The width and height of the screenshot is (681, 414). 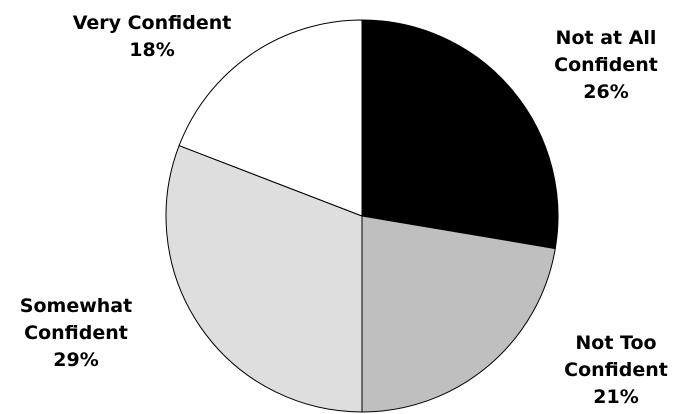 I want to click on slice-label: Somewhat Confident 29%, so click(x=76, y=333).